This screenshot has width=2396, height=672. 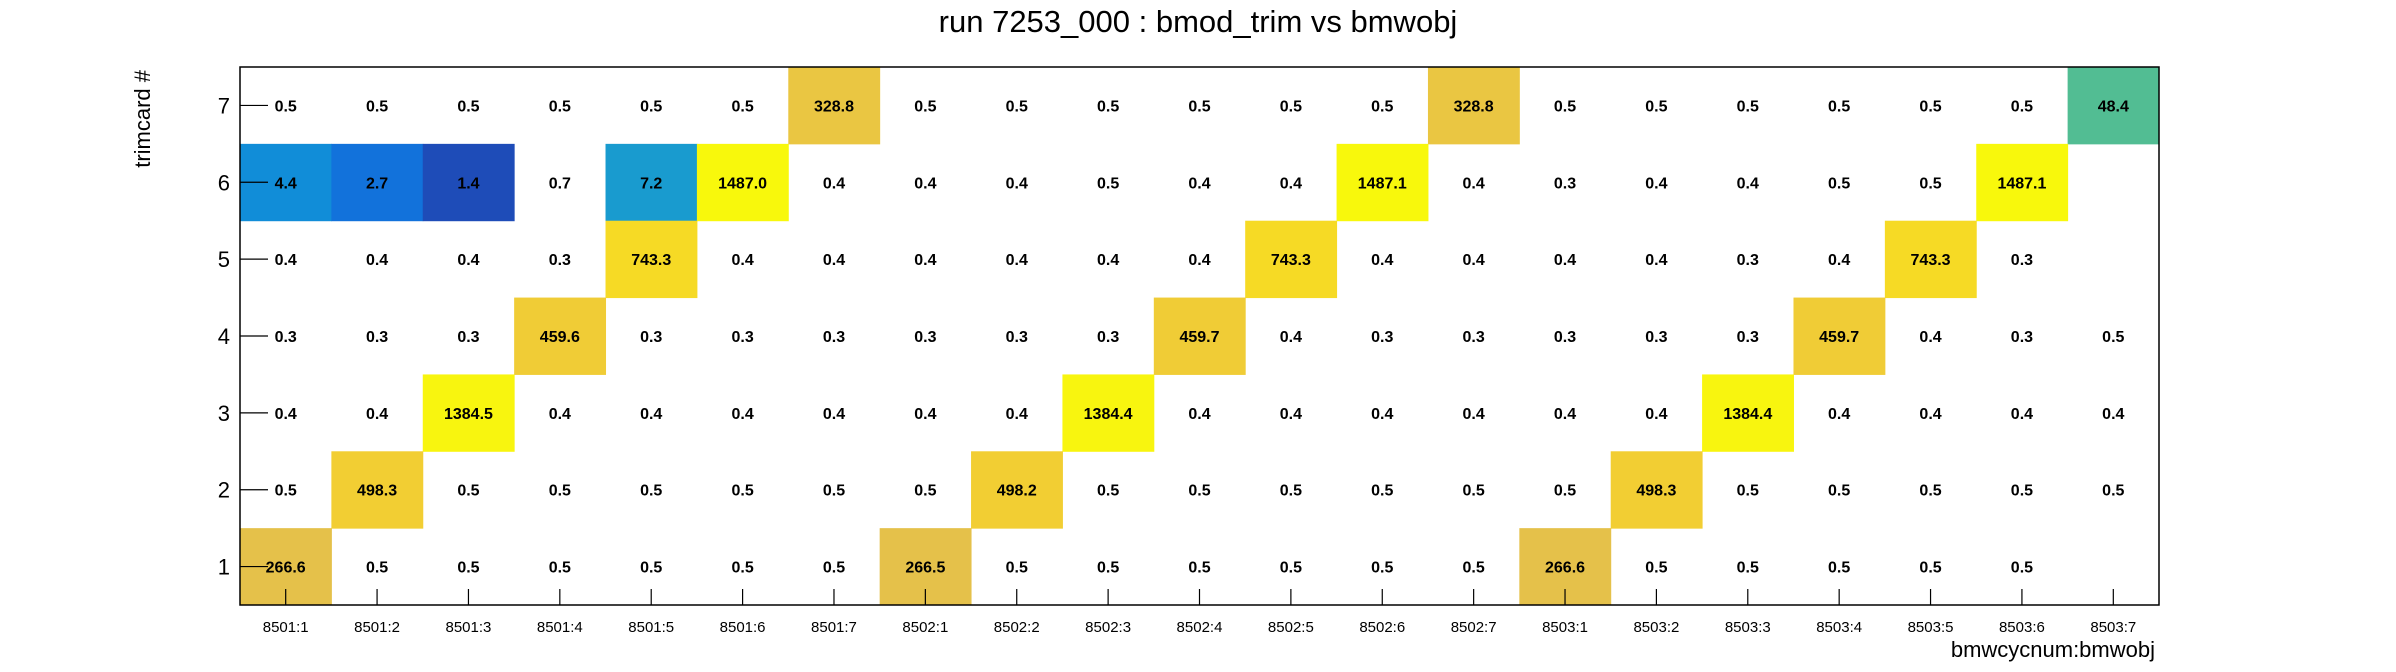 I want to click on y-tick-label: 6, so click(x=224, y=182).